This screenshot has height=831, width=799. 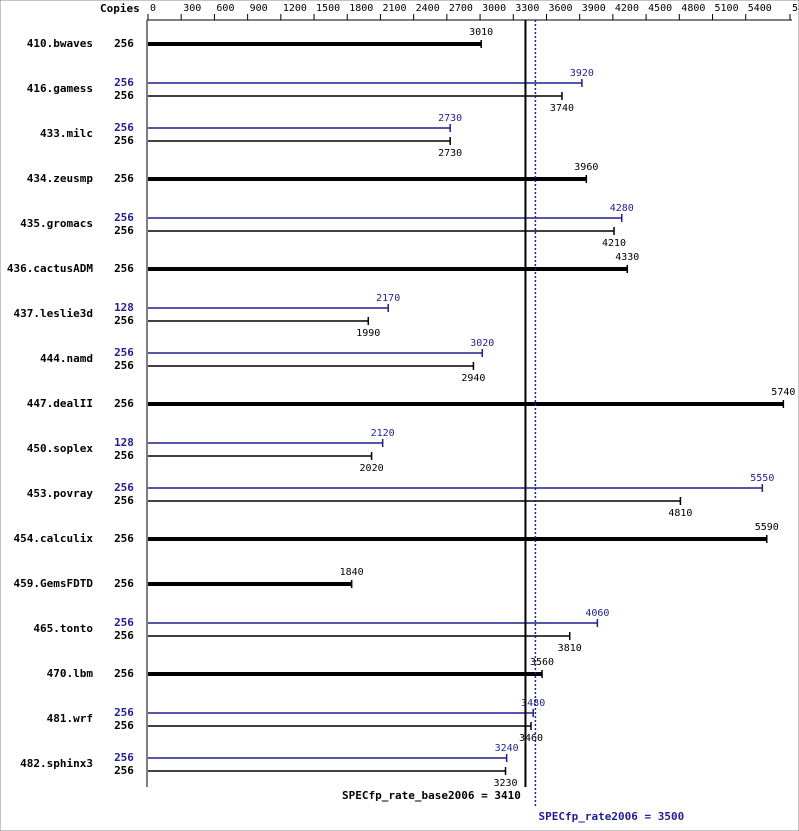 I want to click on value-label: 2020, so click(x=372, y=468).